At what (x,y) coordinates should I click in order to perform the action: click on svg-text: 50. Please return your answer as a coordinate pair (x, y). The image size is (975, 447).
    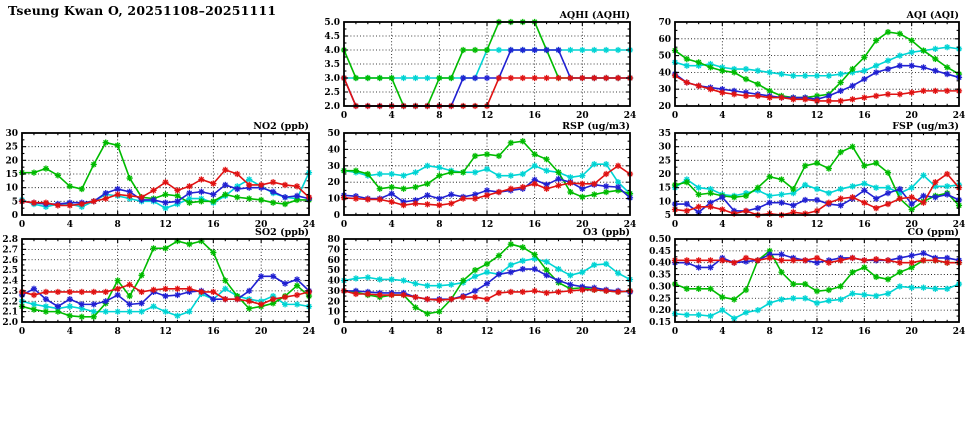
    Looking at the image, I should click on (333, 271).